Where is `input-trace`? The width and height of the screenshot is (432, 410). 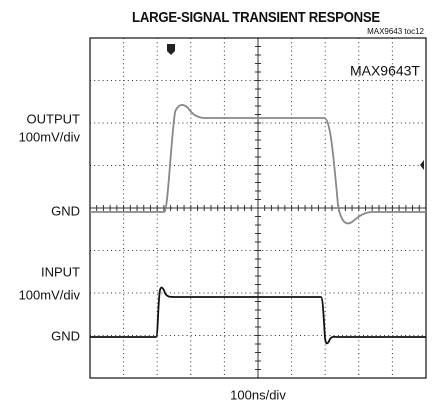 input-trace is located at coordinates (258, 315).